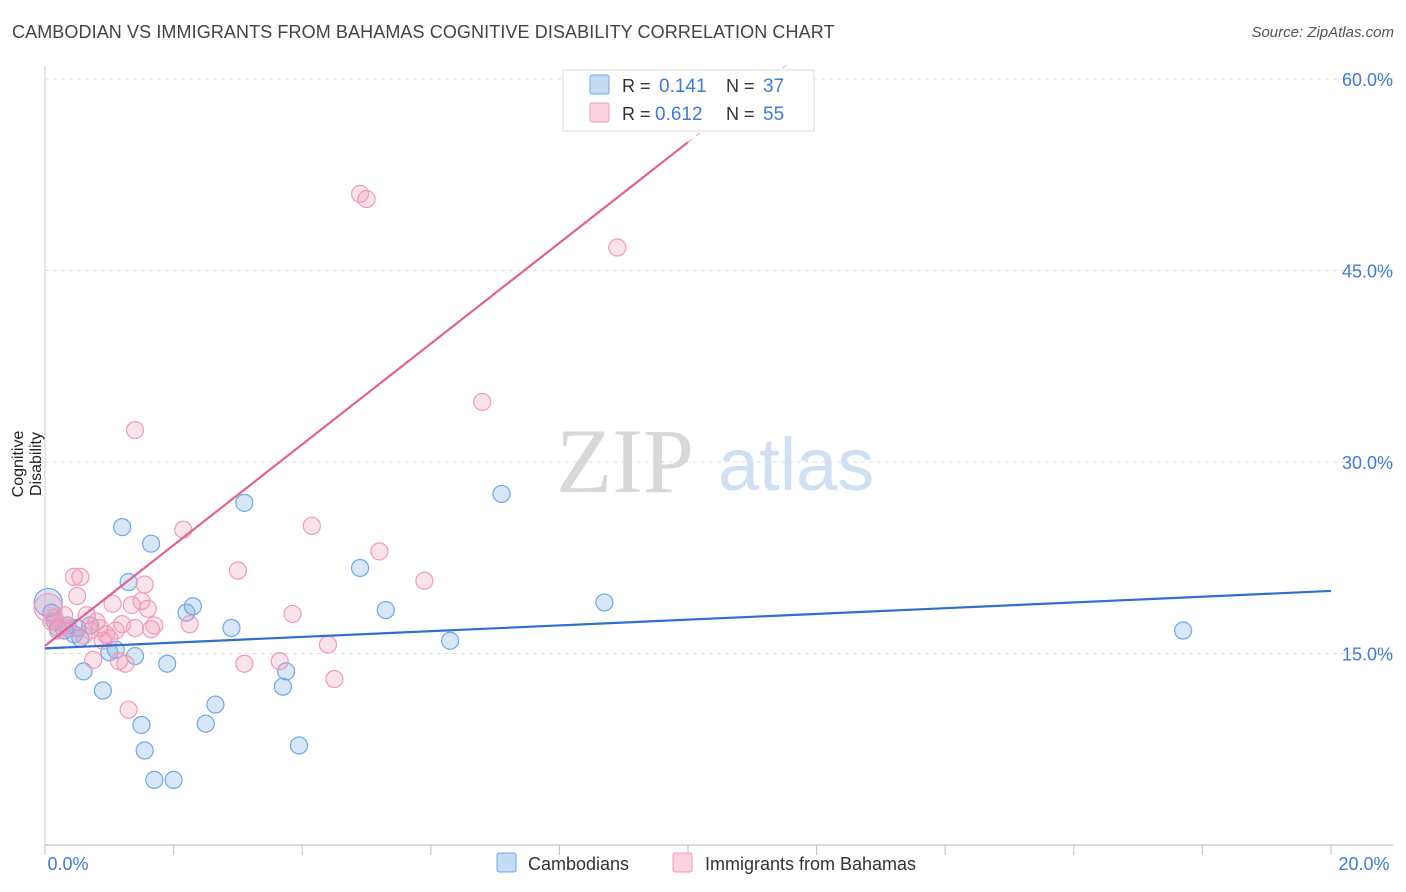 Image resolution: width=1406 pixels, height=892 pixels. What do you see at coordinates (688, 100) in the screenshot?
I see `stats-legend: R = 0.141 N = 37 R = 0.612 N = 55` at bounding box center [688, 100].